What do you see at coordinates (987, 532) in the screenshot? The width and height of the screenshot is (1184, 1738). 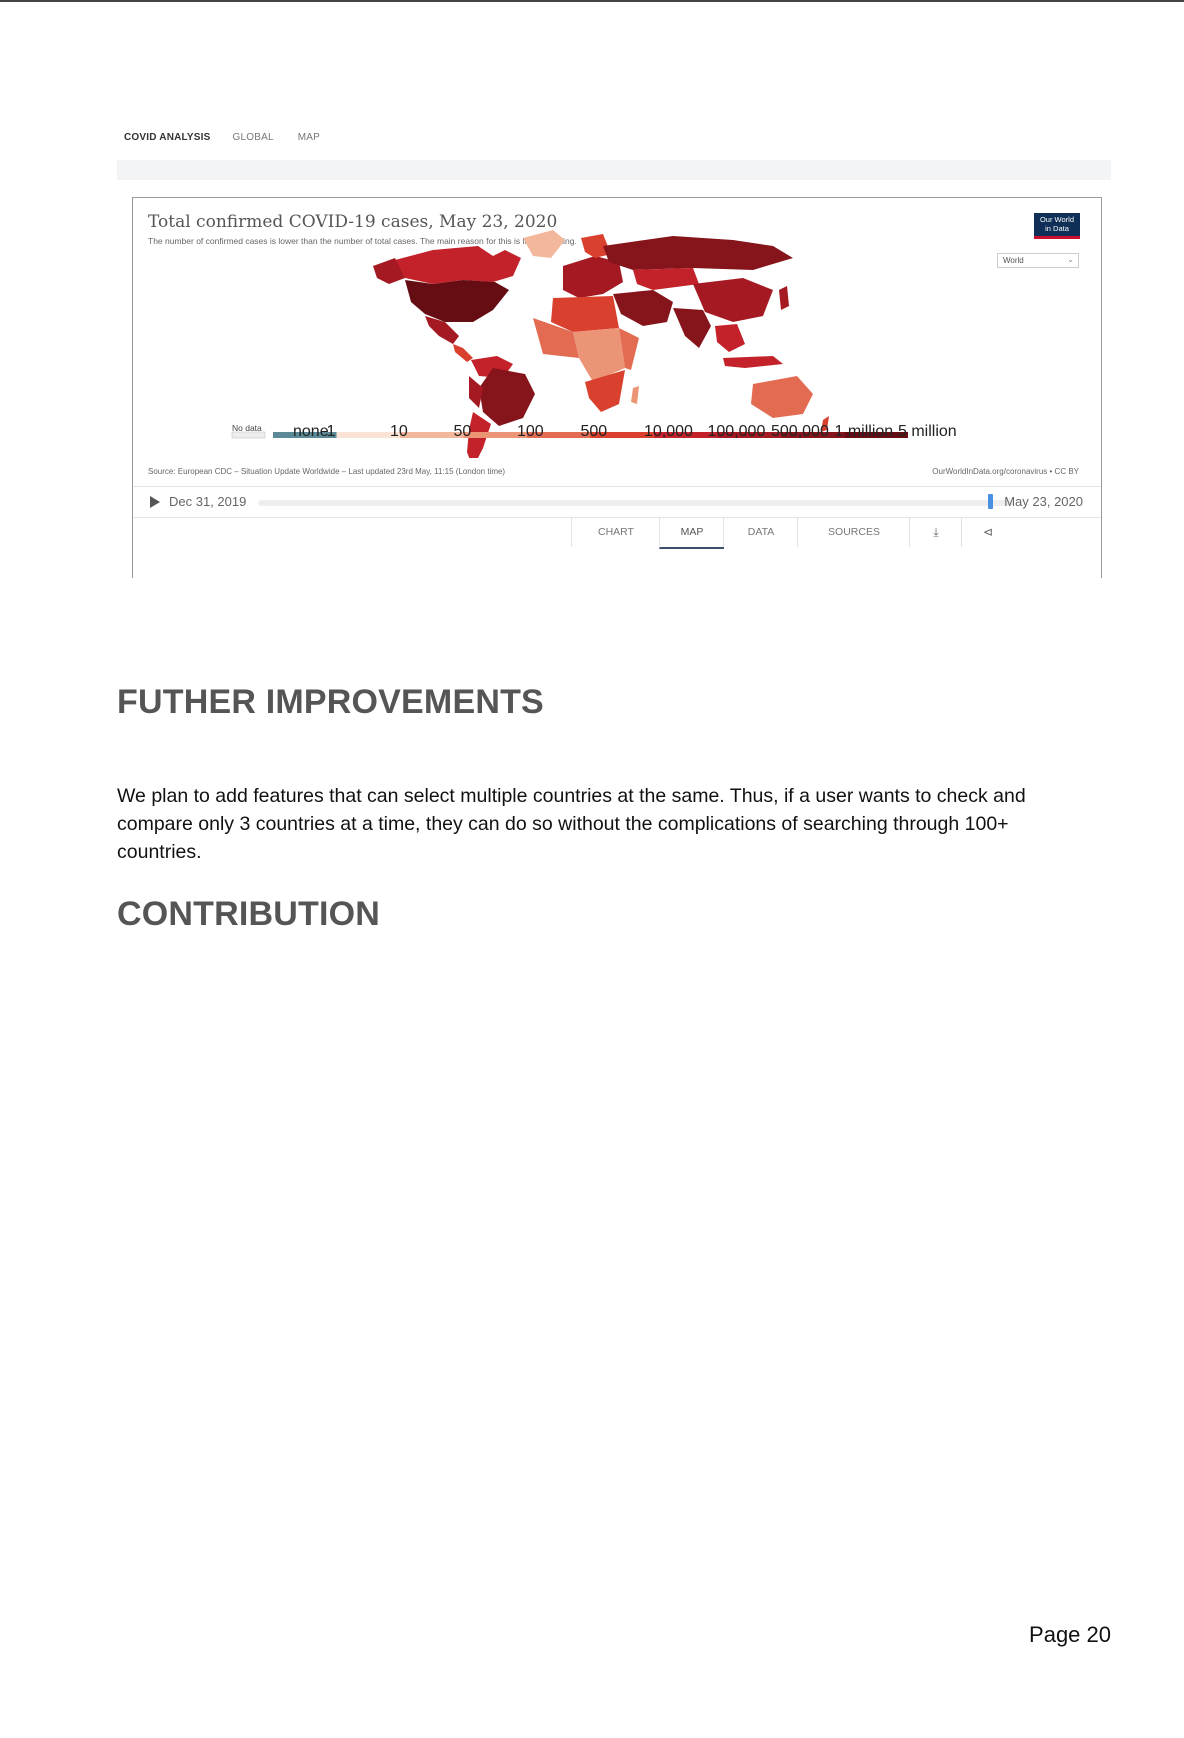 I see `share-icon: ⊲` at bounding box center [987, 532].